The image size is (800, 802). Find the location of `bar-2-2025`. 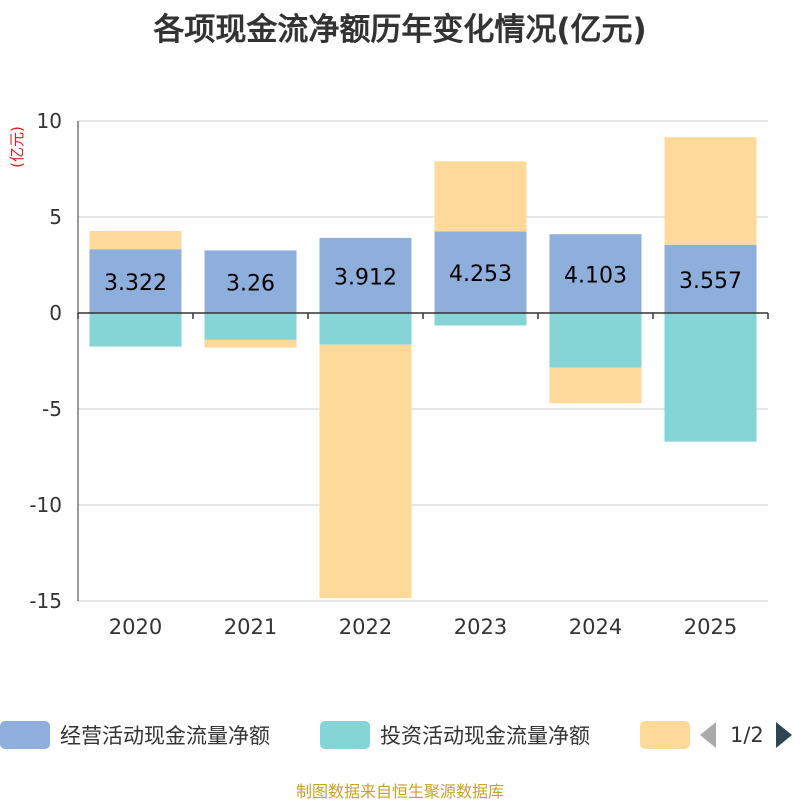

bar-2-2025 is located at coordinates (710, 377).